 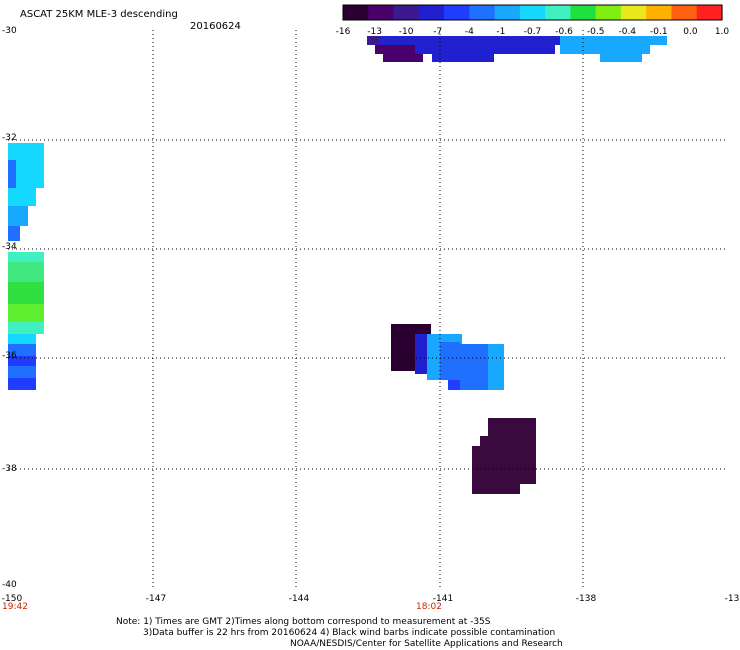 What do you see at coordinates (374, 32) in the screenshot?
I see `colorbar-tick-label: -13` at bounding box center [374, 32].